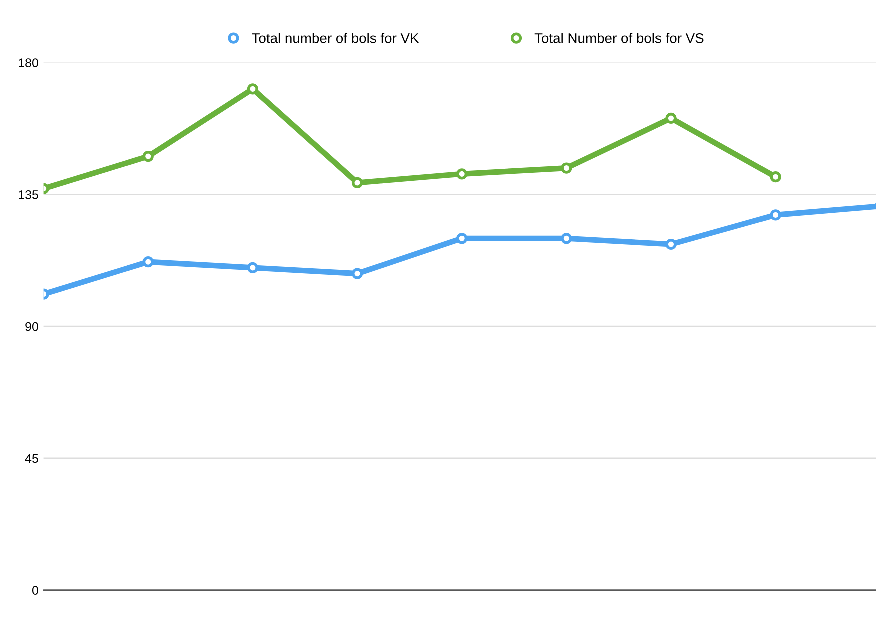 This screenshot has height=628, width=876. I want to click on y-tick-label: 135, so click(28, 195).